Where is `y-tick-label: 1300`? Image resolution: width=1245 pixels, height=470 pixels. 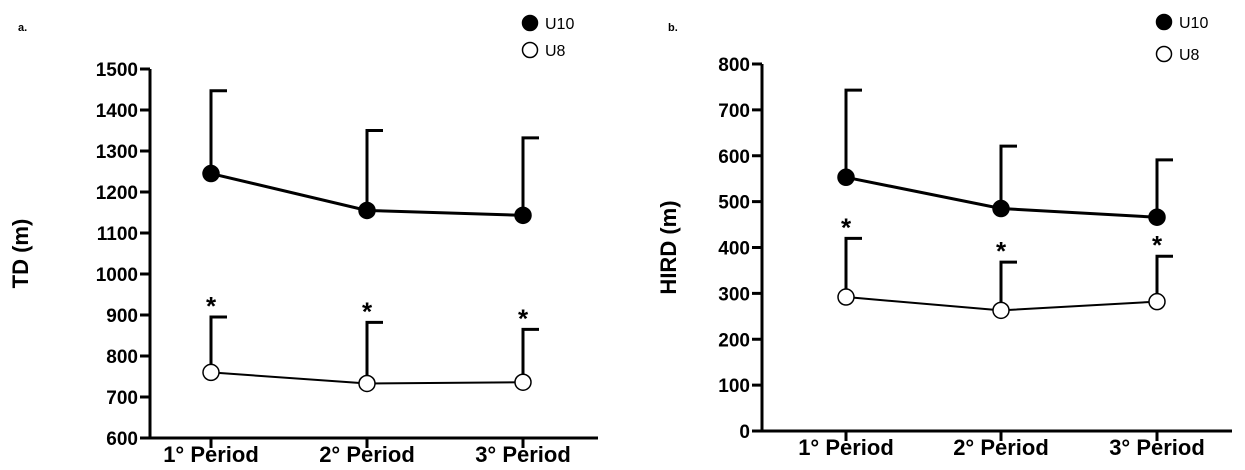
y-tick-label: 1300 is located at coordinates (117, 152).